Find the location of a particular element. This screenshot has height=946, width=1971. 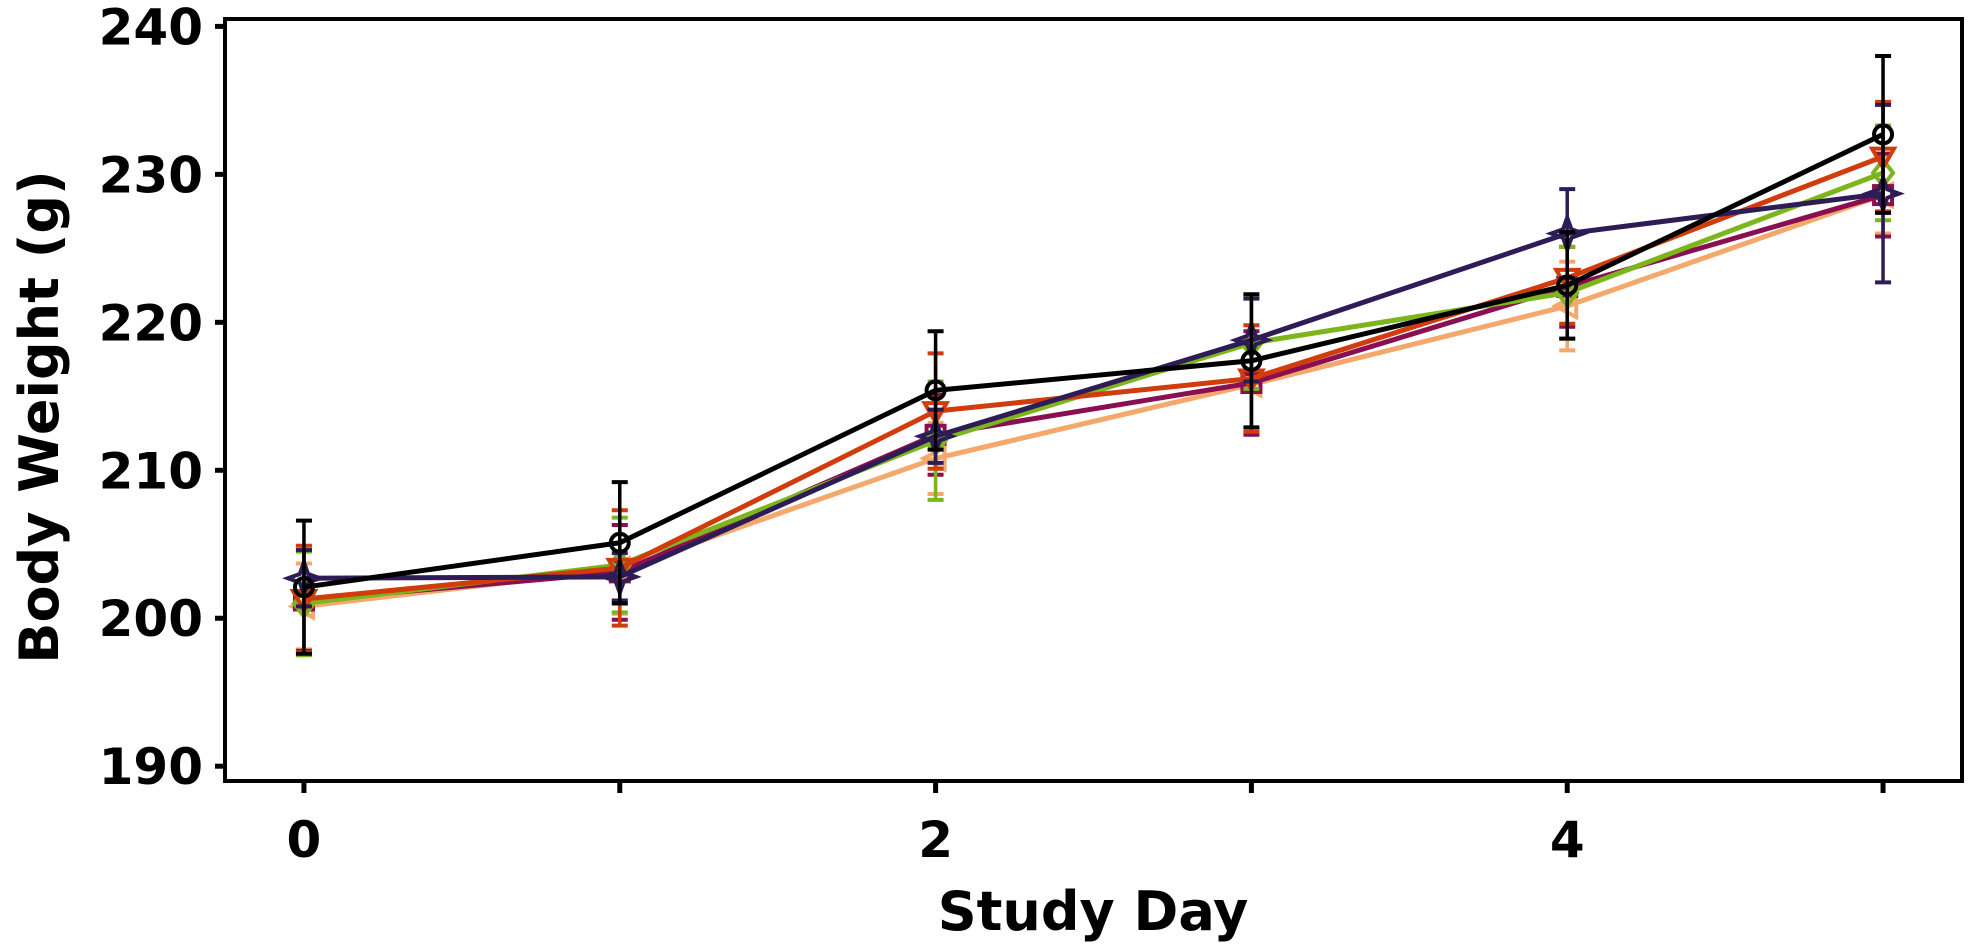

y-tick-label: 190 is located at coordinates (151, 767).